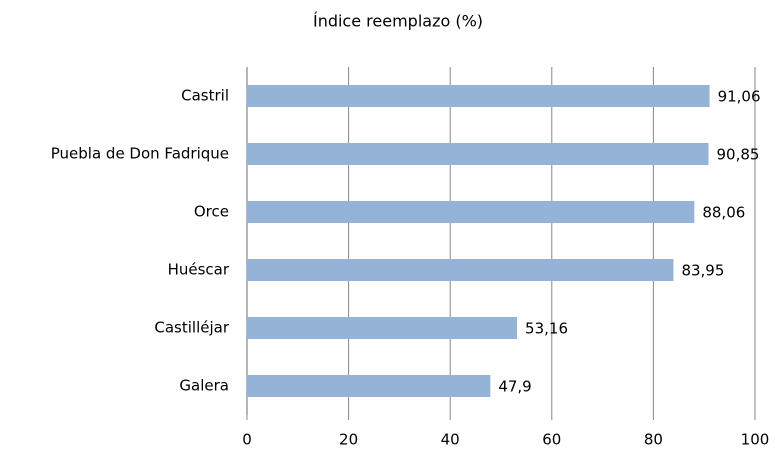 The image size is (775, 454). Describe the element at coordinates (739, 97) in the screenshot. I see `data-label: 91,06` at that location.